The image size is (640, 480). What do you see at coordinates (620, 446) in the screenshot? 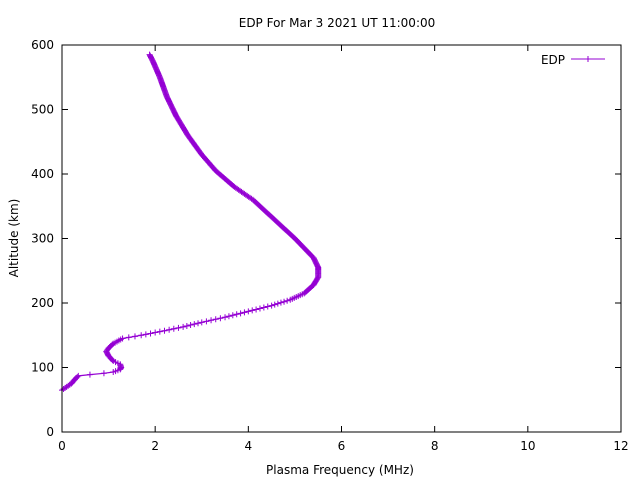
I see `x-tick-label: 12` at bounding box center [620, 446].